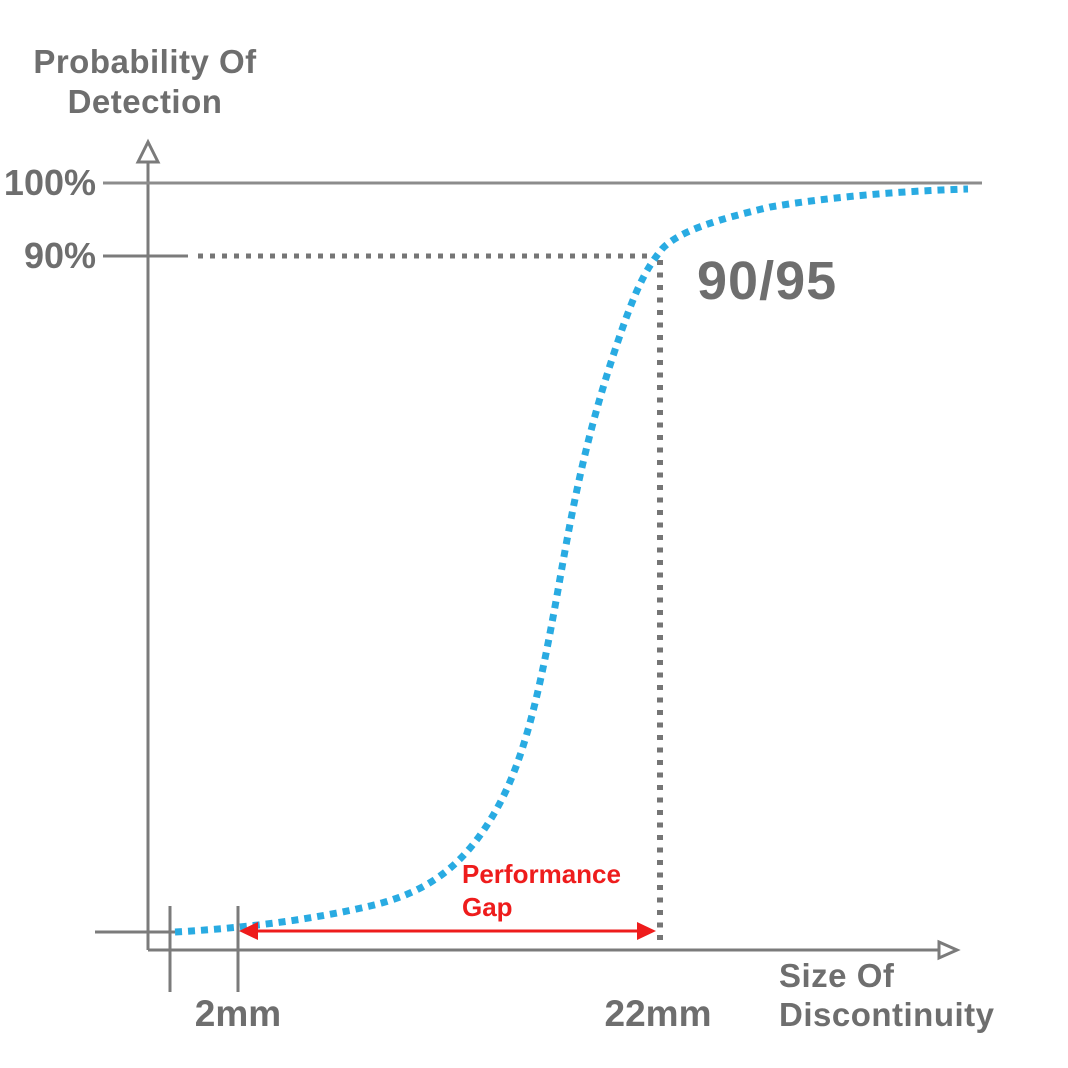 The width and height of the screenshot is (1068, 1068). What do you see at coordinates (49, 182) in the screenshot?
I see `y-tick-label-100pct: 100%` at bounding box center [49, 182].